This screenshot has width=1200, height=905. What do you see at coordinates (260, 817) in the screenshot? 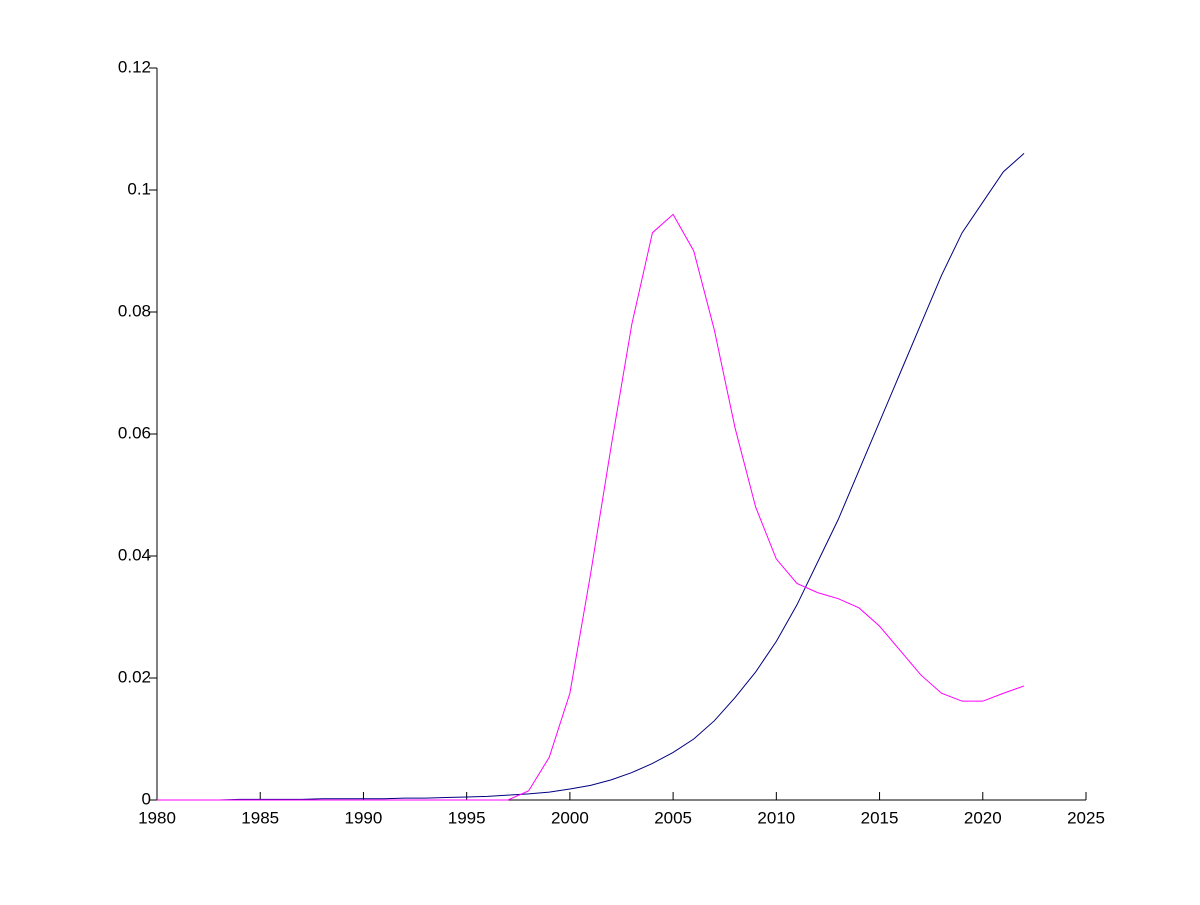
I see `x-tick-label: 1985` at bounding box center [260, 817].